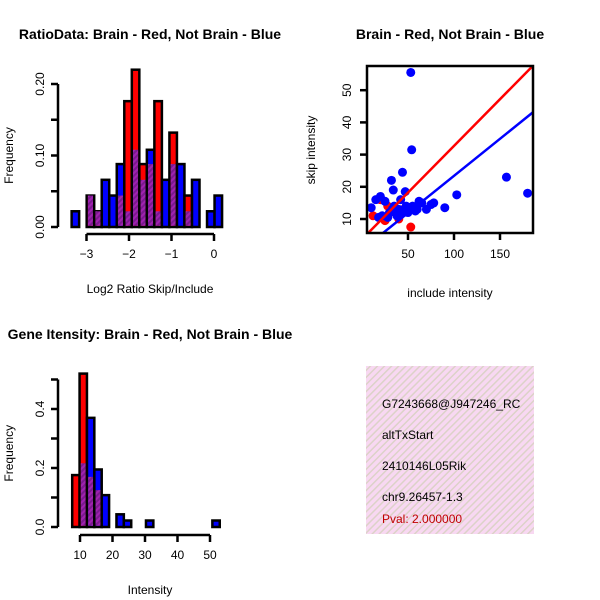 Image resolution: width=600 pixels, height=600 pixels. What do you see at coordinates (129, 254) in the screenshot?
I see `x-tick-label: −2` at bounding box center [129, 254].